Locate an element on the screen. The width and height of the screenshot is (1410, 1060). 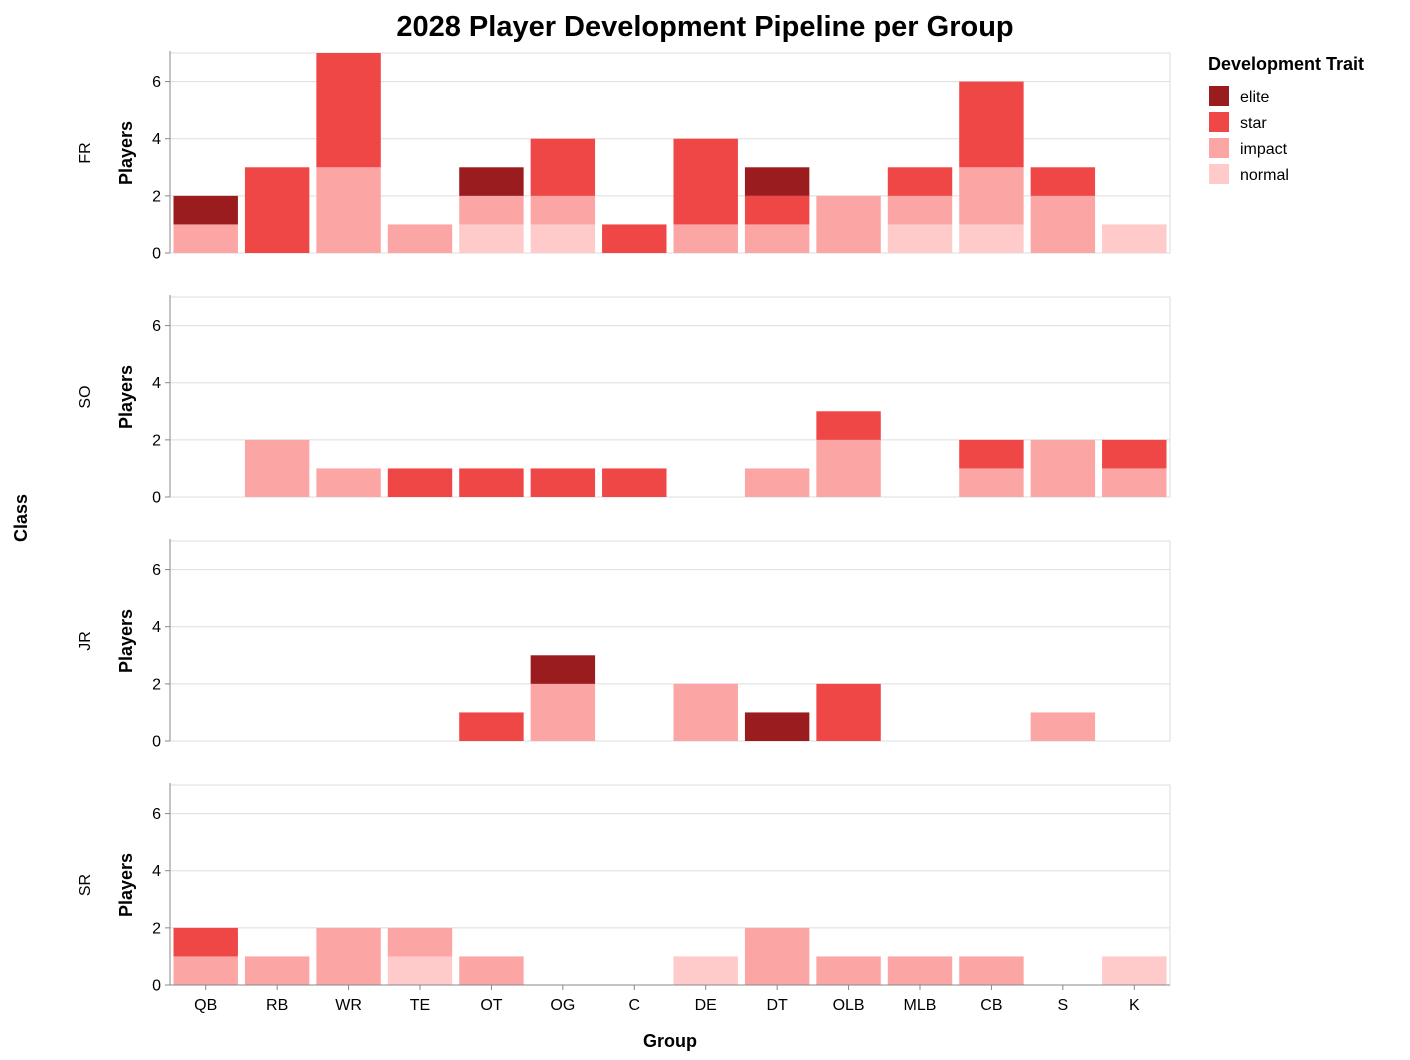
bar-jr-s-impact is located at coordinates (1063, 726).